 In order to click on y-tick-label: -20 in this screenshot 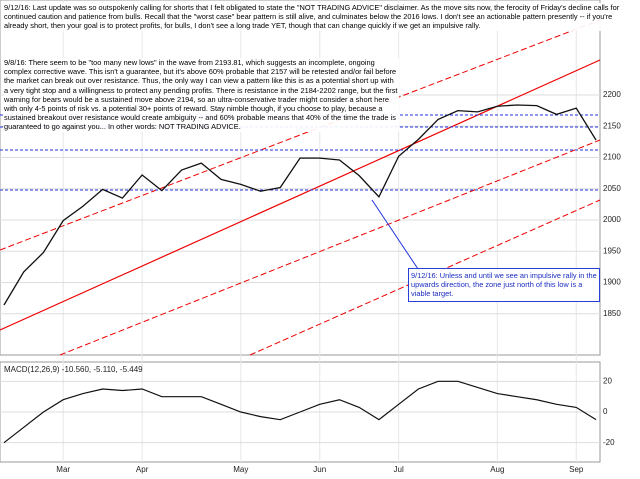, I will do `click(609, 442)`.